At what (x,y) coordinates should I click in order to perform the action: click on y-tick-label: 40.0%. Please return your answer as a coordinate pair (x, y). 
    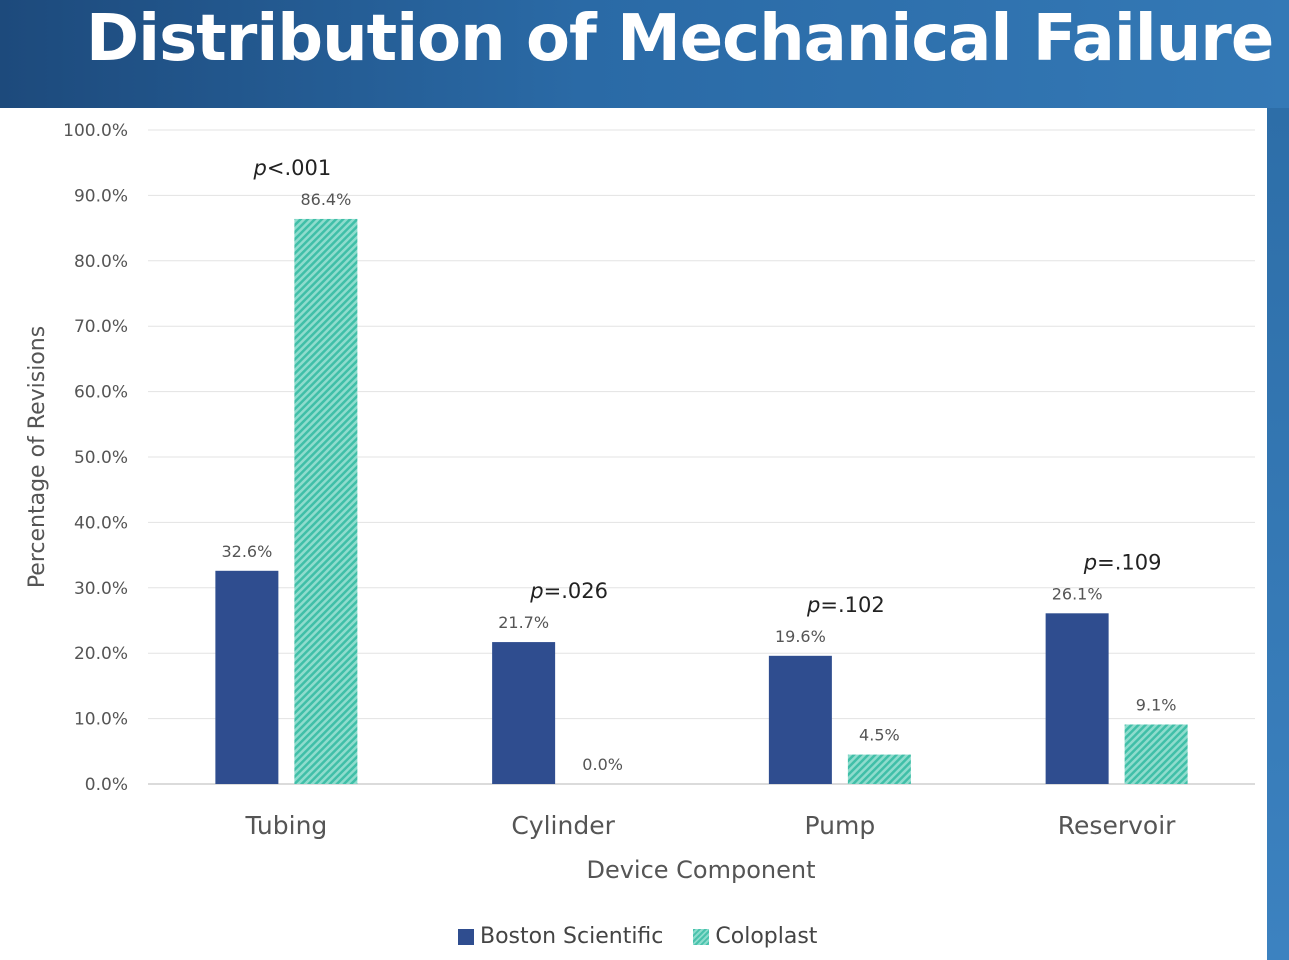
    Looking at the image, I should click on (101, 523).